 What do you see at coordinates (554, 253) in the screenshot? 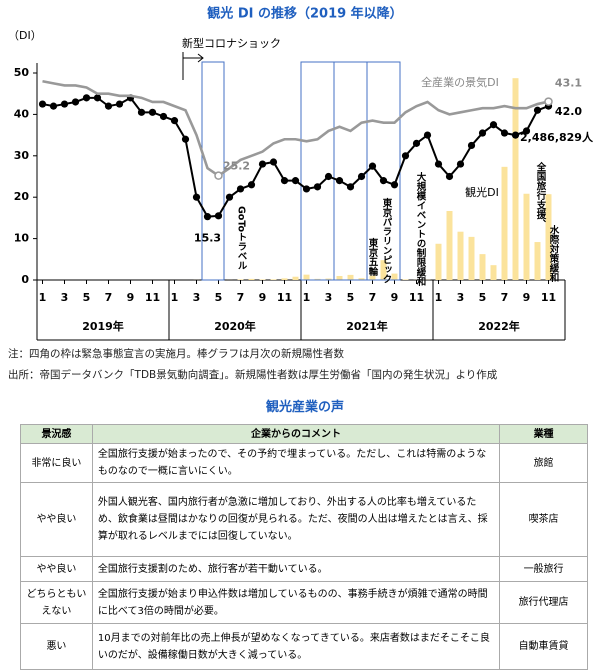
I see `annotation: 水際対策緩和` at bounding box center [554, 253].